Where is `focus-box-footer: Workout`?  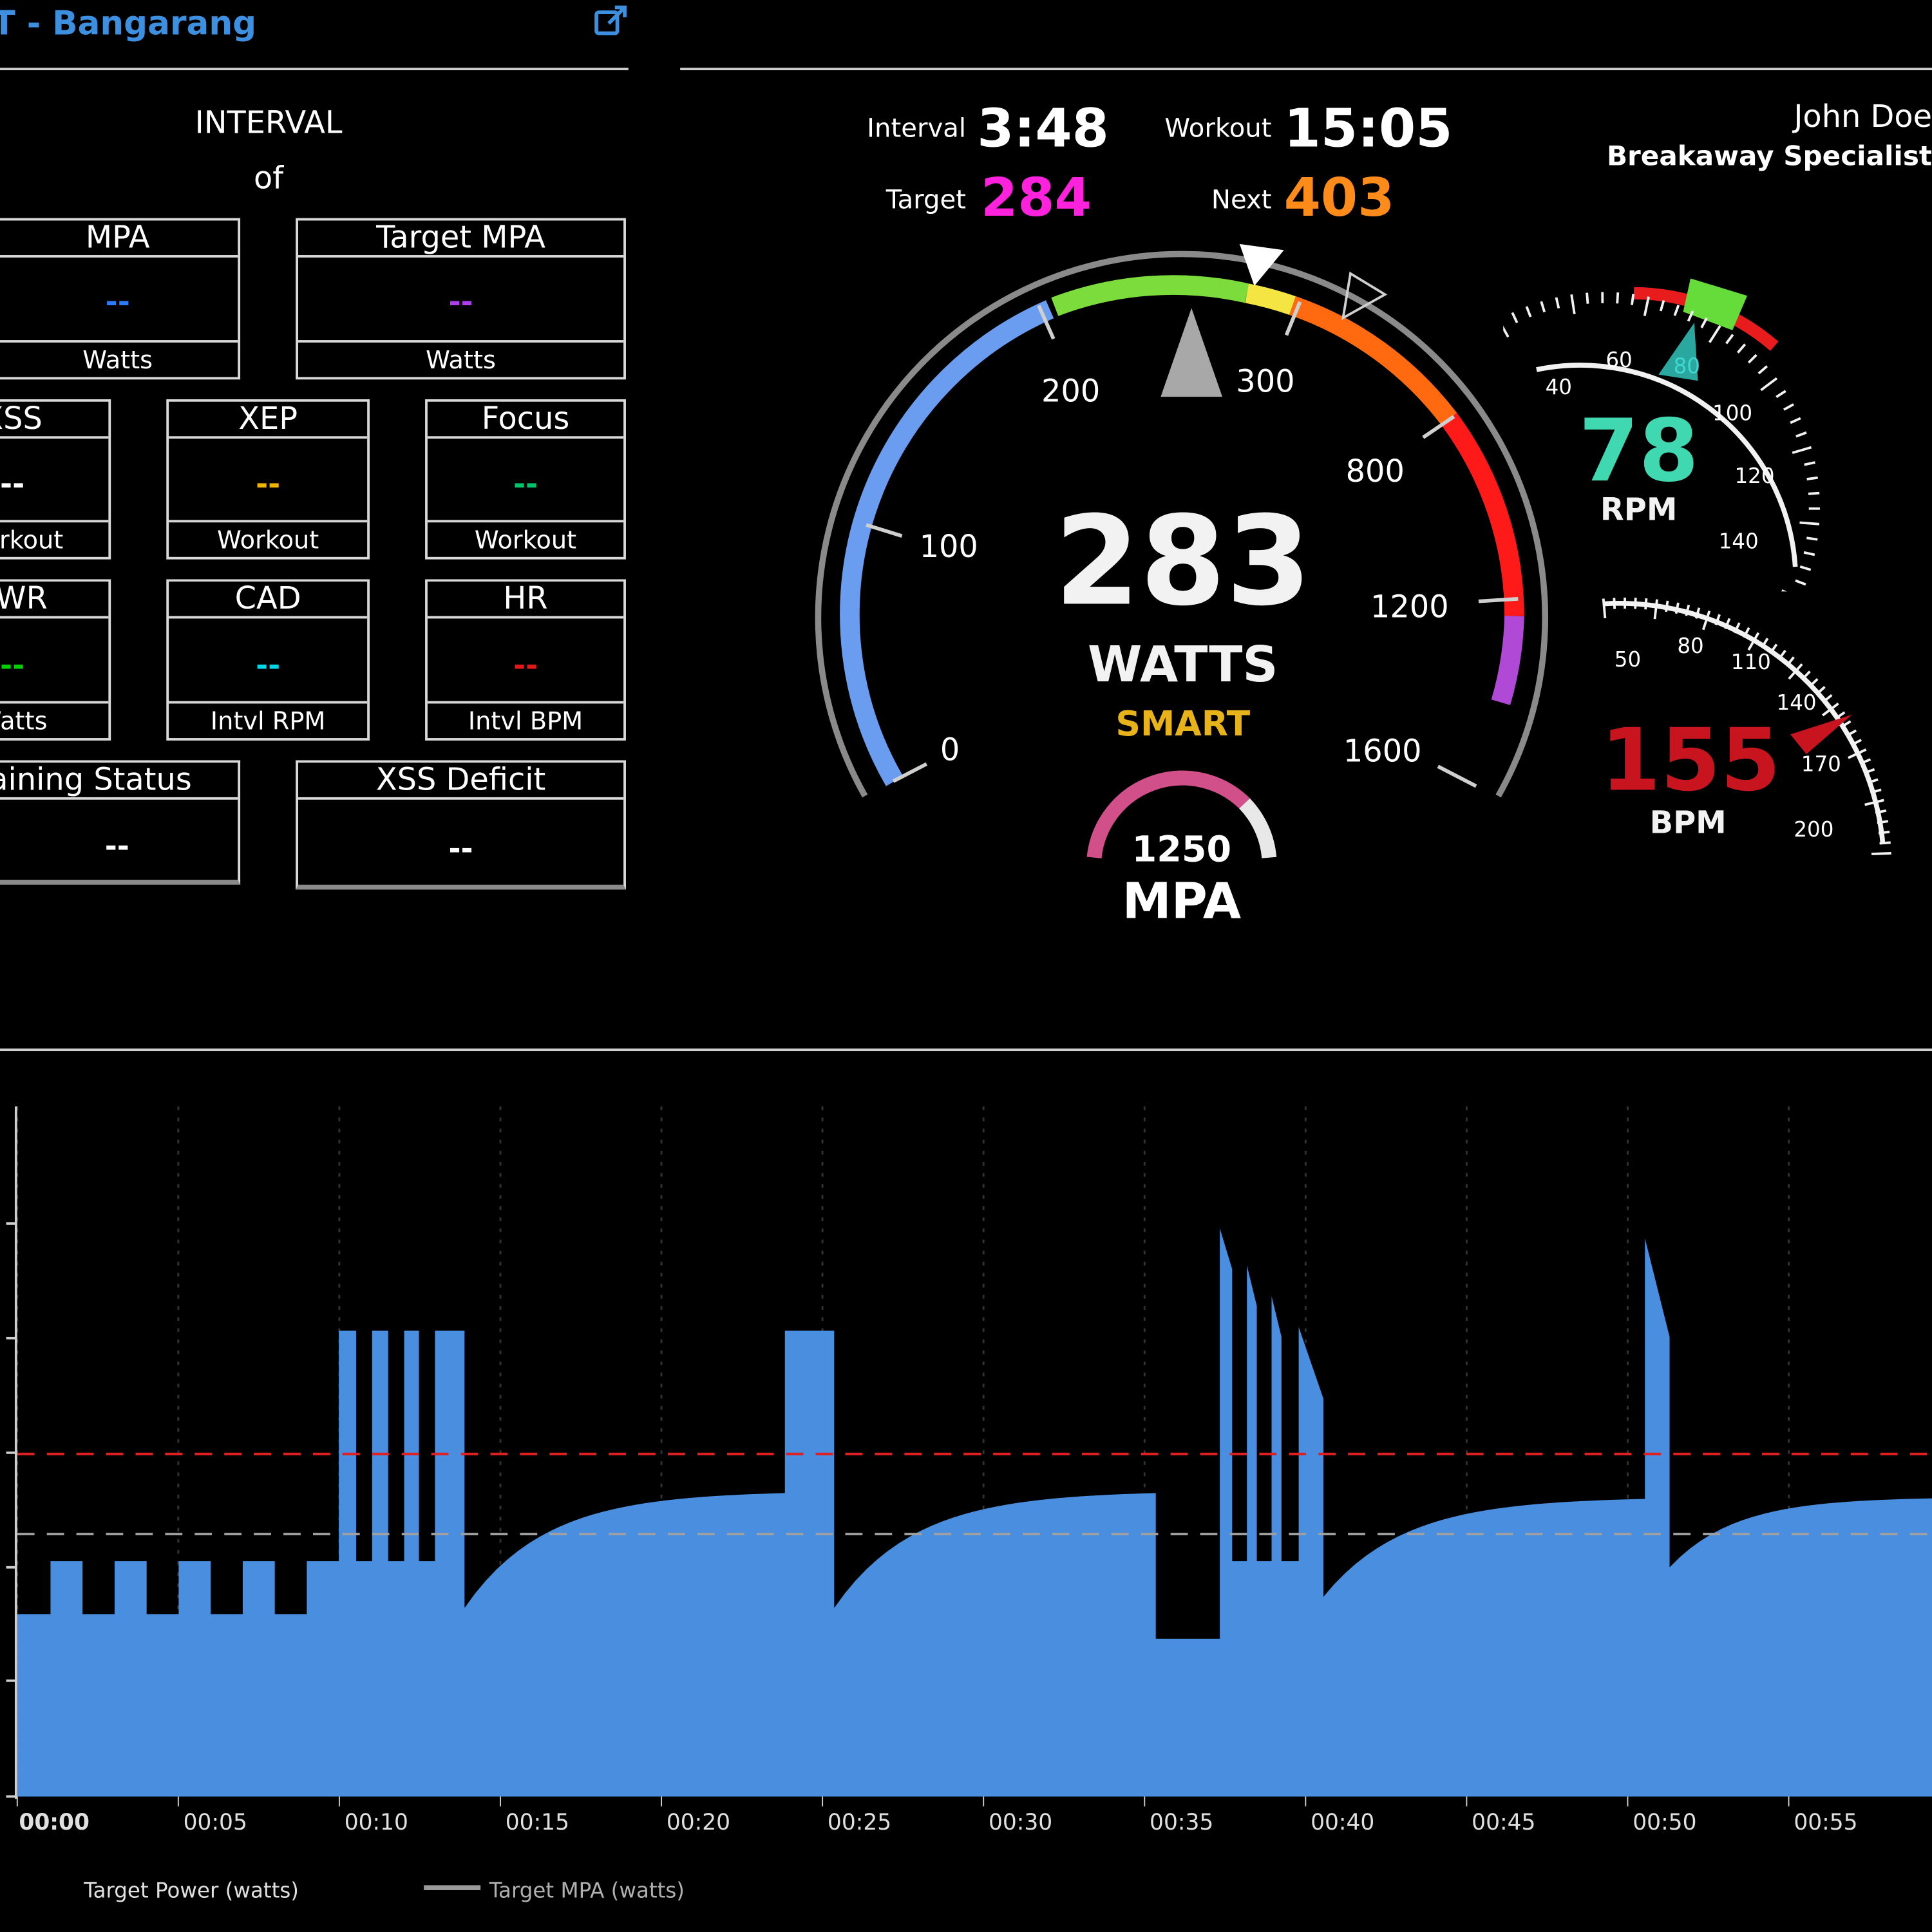 focus-box-footer: Workout is located at coordinates (525, 538).